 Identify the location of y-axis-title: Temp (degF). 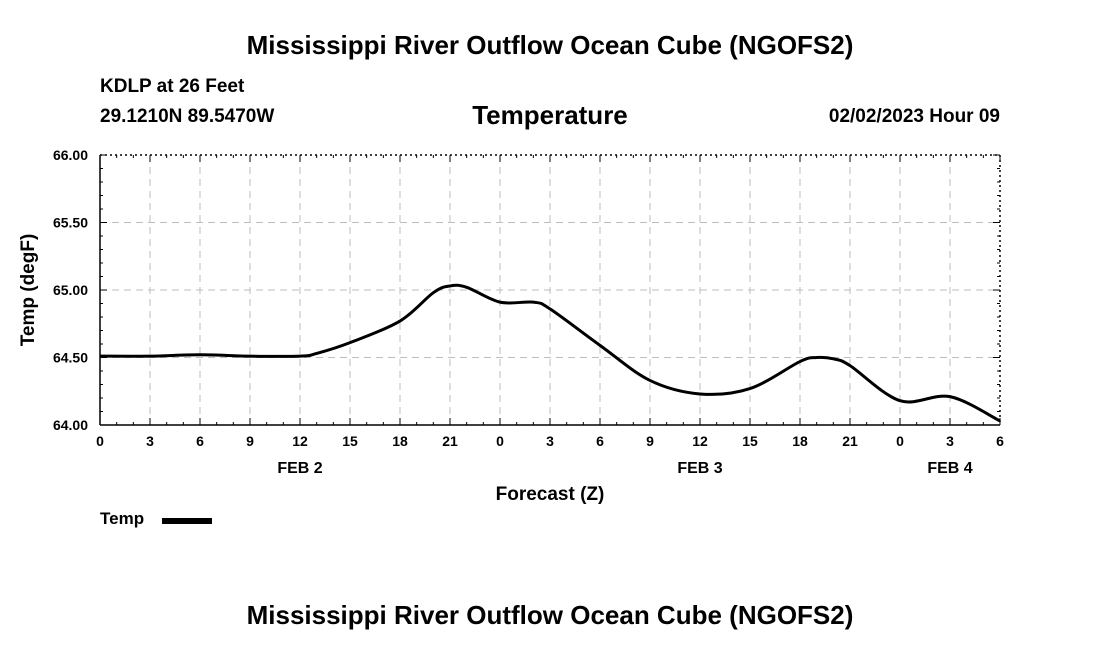
(28, 290).